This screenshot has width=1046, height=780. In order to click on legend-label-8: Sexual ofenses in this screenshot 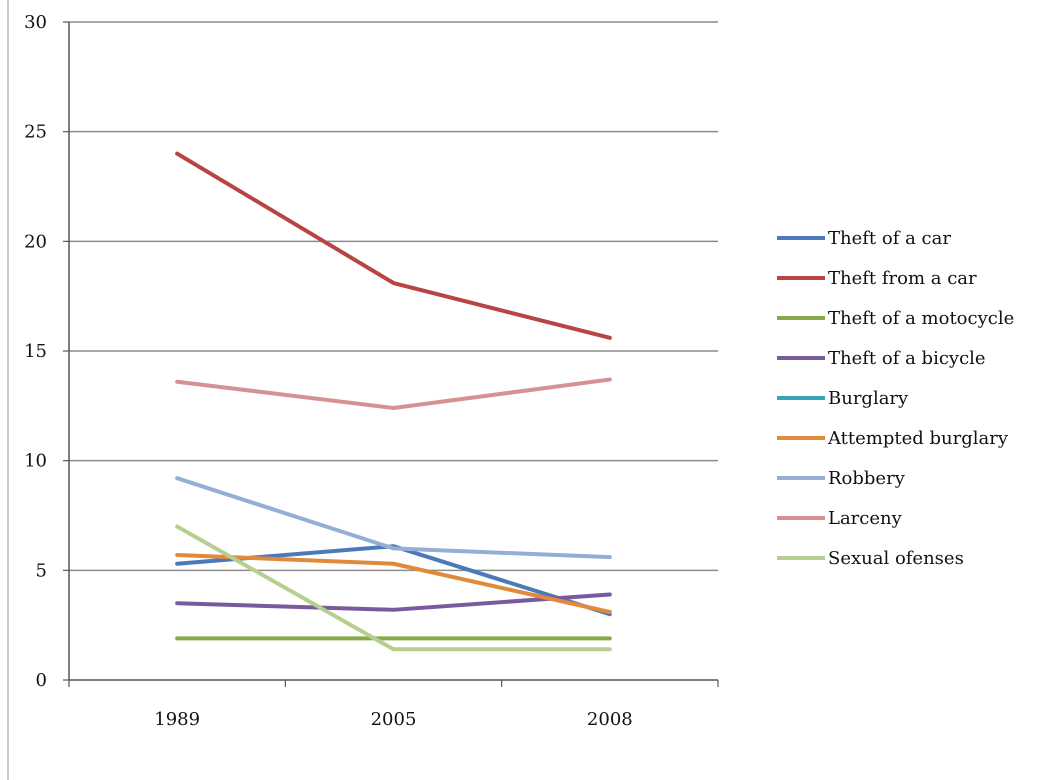, I will do `click(896, 558)`.